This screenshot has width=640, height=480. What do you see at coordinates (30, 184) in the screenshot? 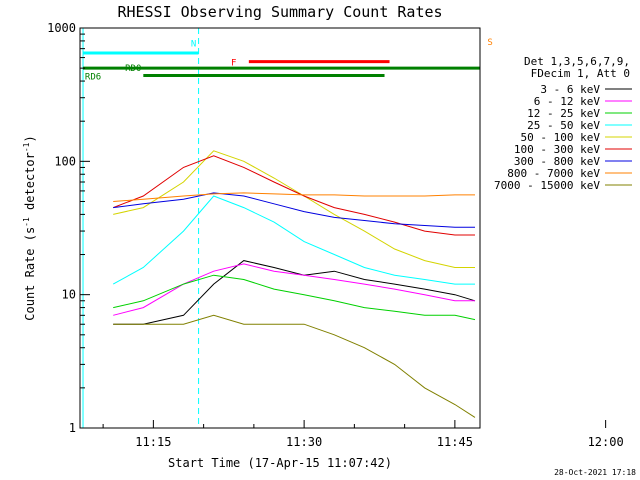
I see `y-axis-label-part: detector` at bounding box center [30, 184].